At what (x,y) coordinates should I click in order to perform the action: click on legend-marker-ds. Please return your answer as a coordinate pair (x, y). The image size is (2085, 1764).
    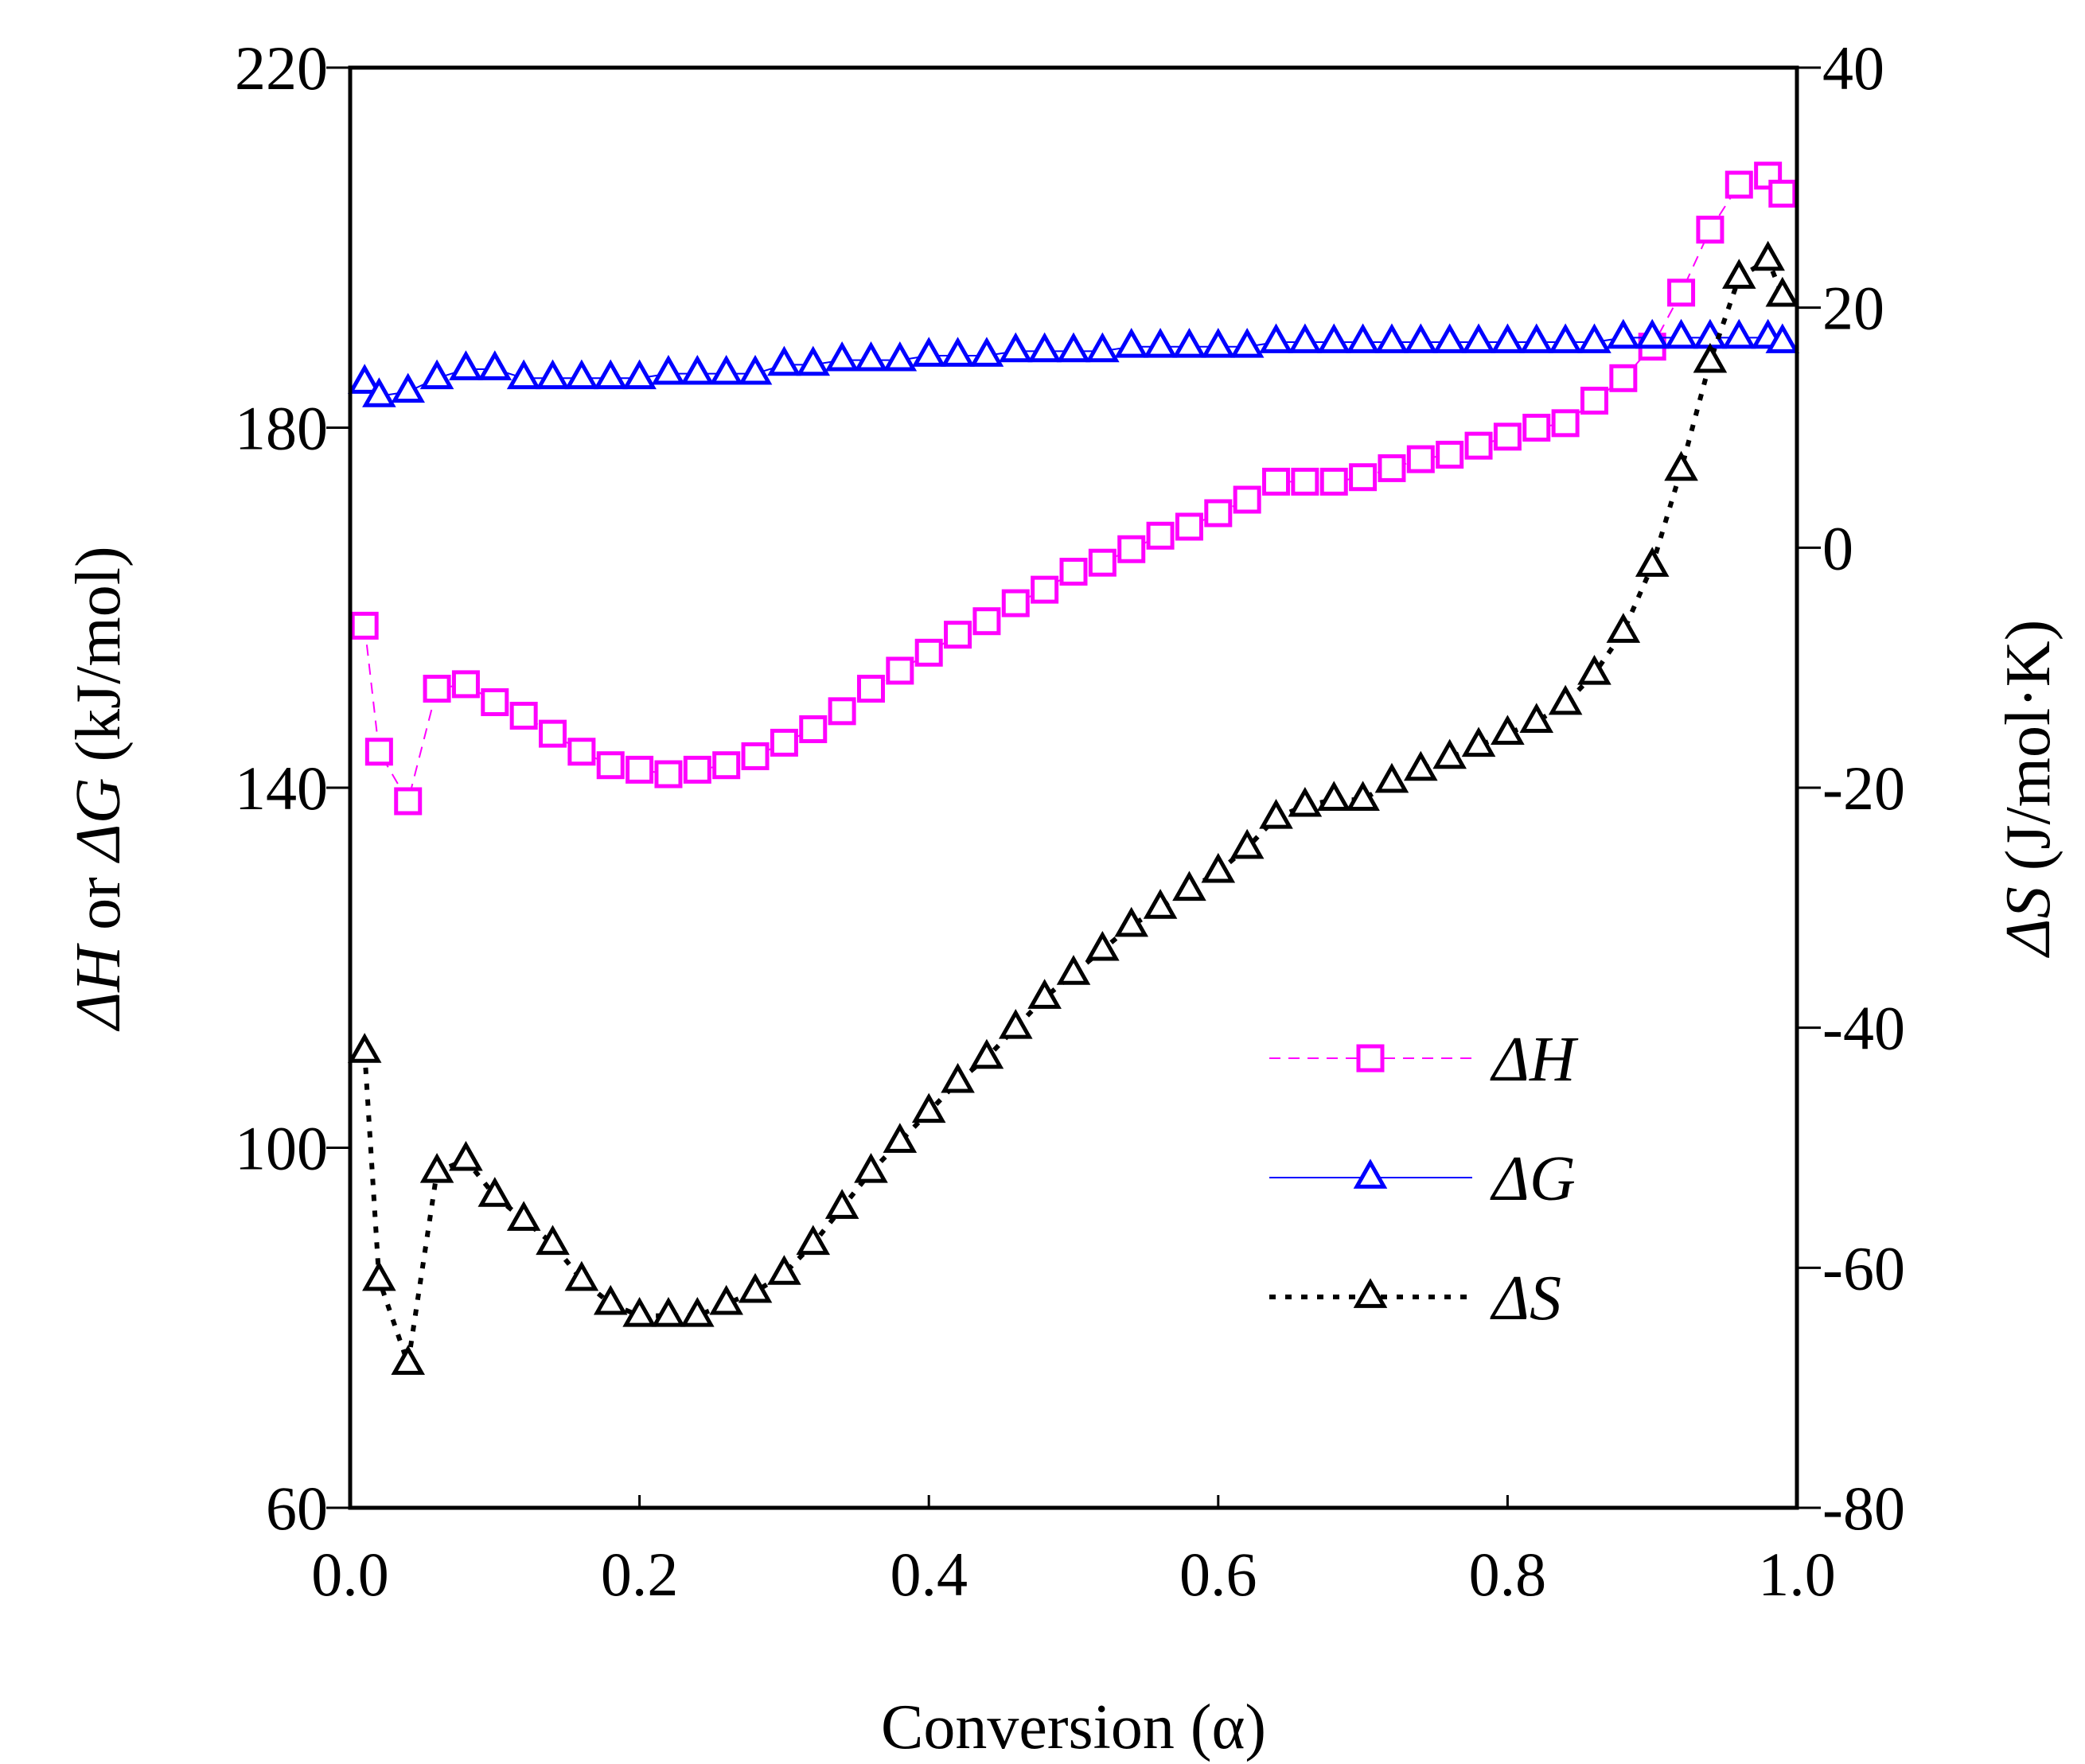
    Looking at the image, I should click on (1370, 1293).